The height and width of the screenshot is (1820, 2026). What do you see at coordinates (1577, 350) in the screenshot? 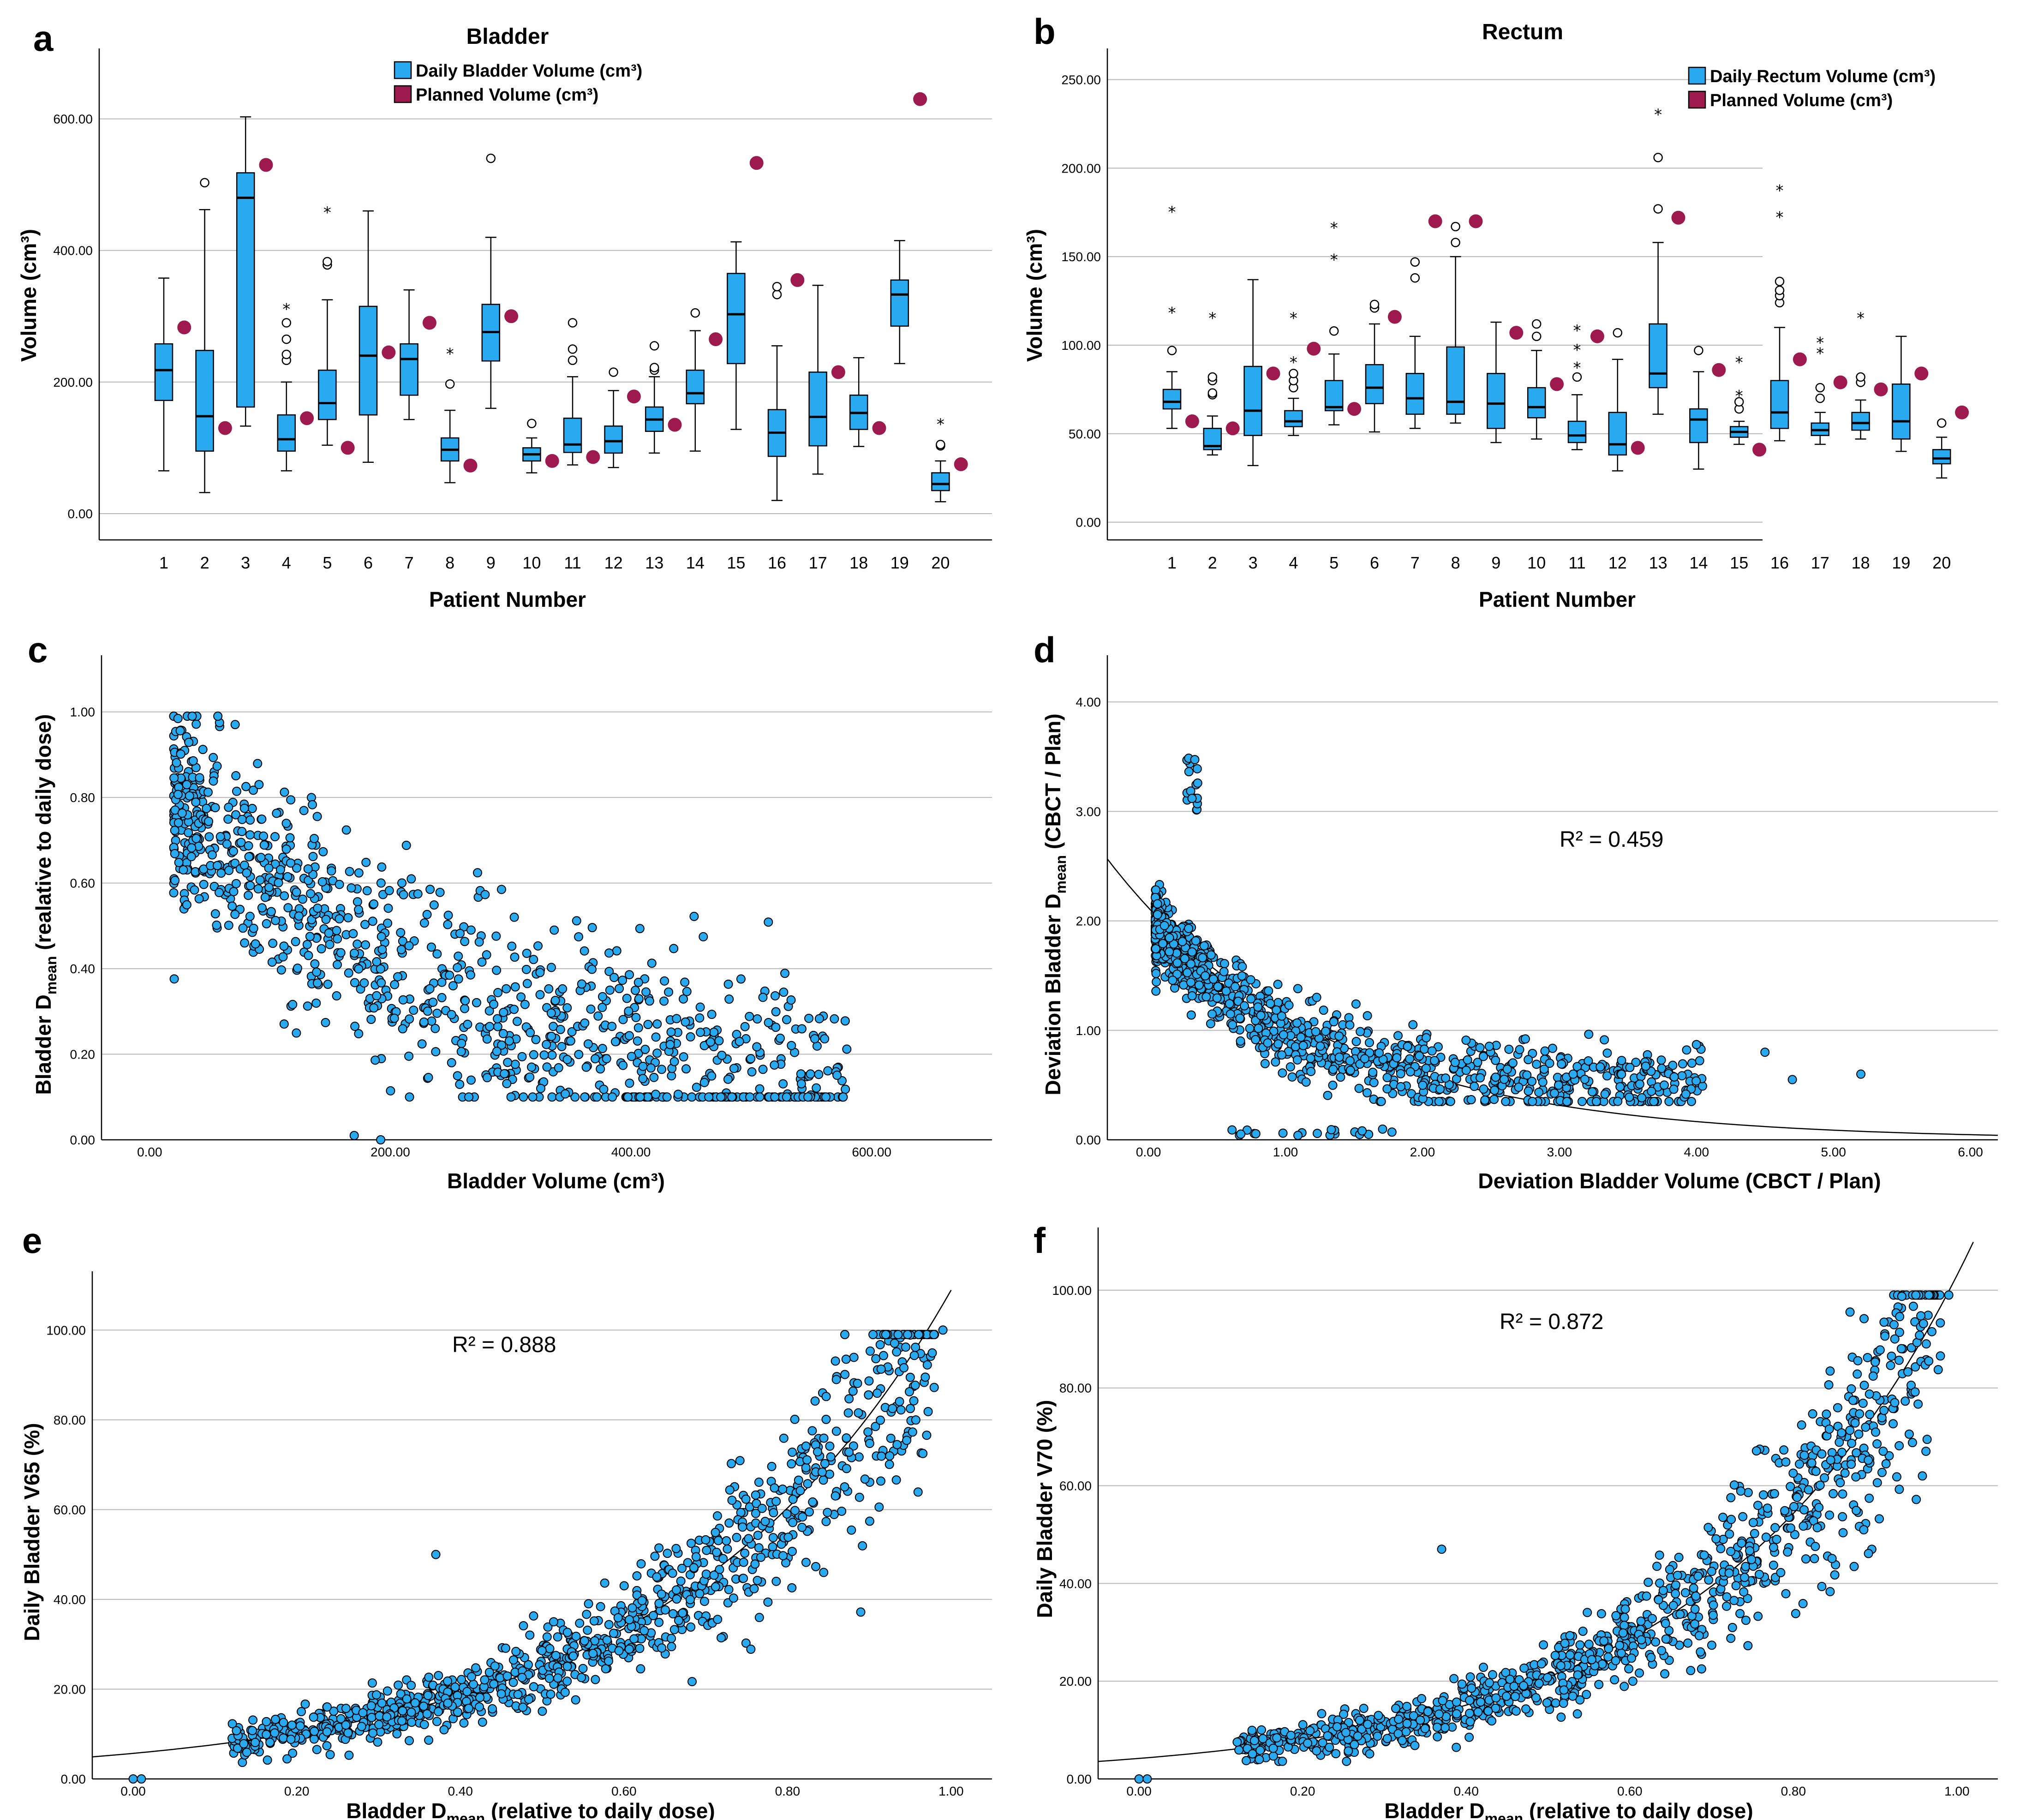
I see `outlier-star: *` at bounding box center [1577, 350].